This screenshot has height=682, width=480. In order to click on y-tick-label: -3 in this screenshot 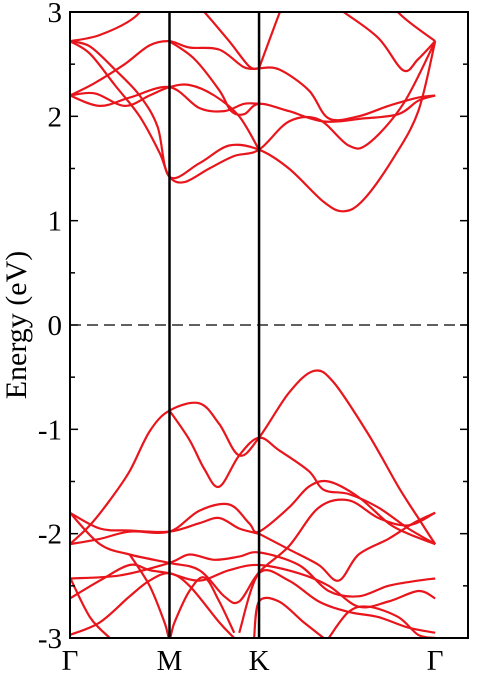, I will do `click(50, 639)`.